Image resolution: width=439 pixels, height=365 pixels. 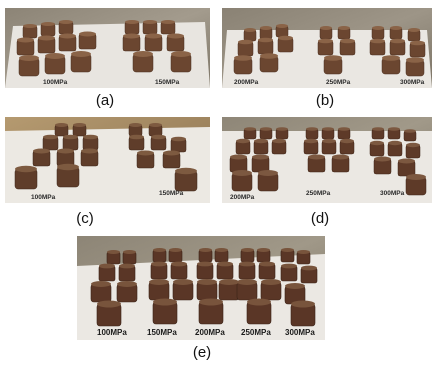 What do you see at coordinates (157, 46) in the screenshot?
I see `sample-group-150mpa-a` at bounding box center [157, 46].